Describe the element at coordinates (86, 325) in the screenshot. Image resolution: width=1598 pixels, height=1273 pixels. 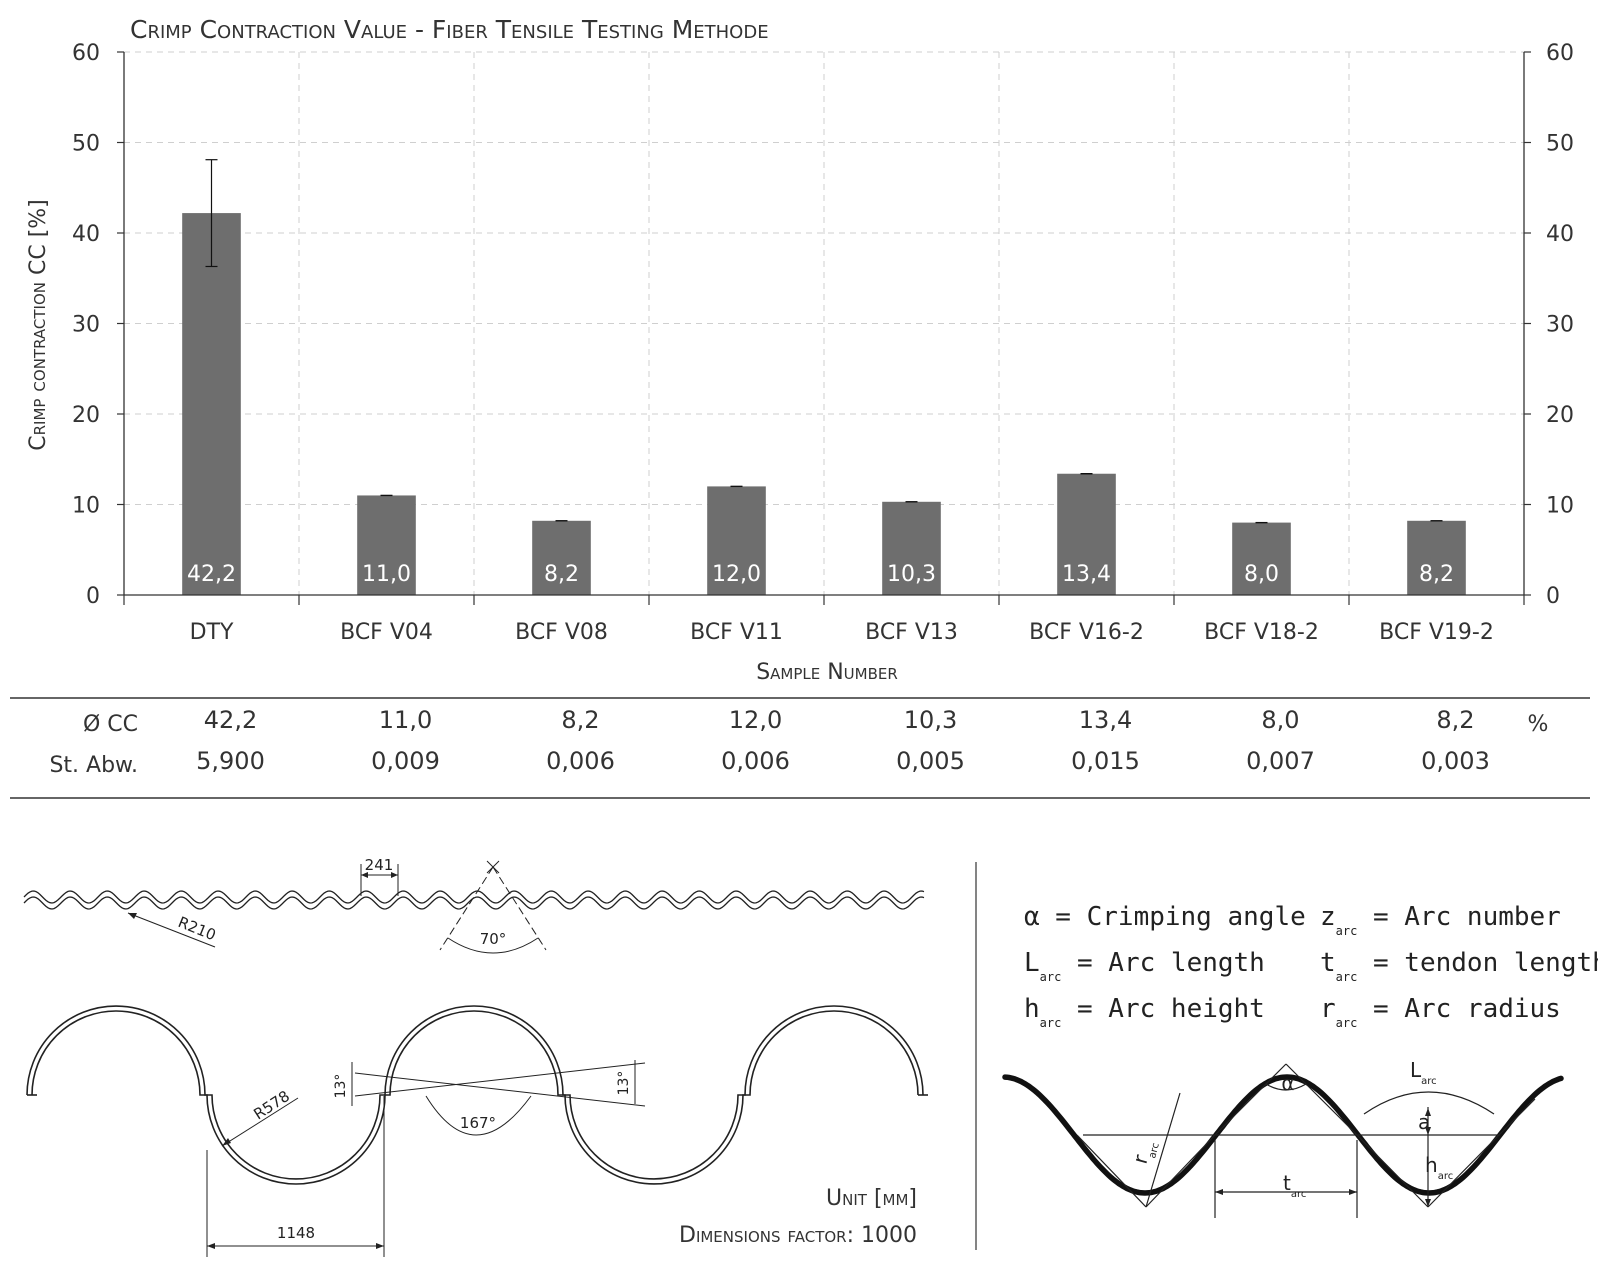
I see `y-tick-labels-left: 0 10 20 30 40 50 60` at that location.